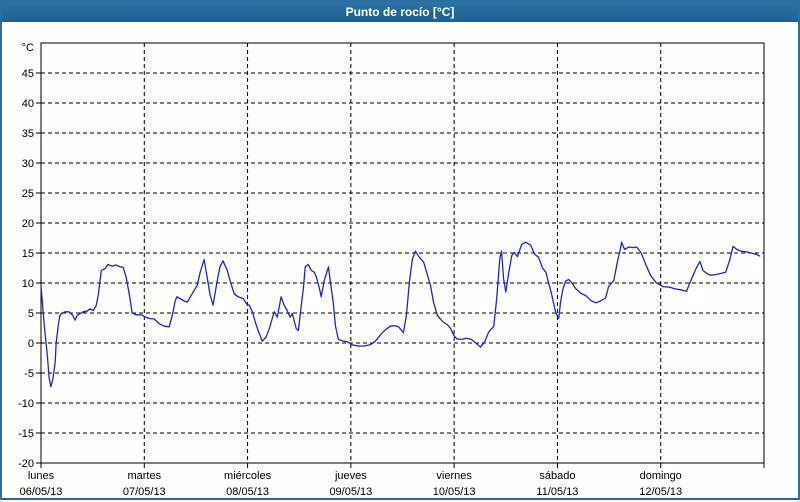 The width and height of the screenshot is (800, 502). What do you see at coordinates (26, 464) in the screenshot?
I see `y-tick-label: -20` at bounding box center [26, 464].